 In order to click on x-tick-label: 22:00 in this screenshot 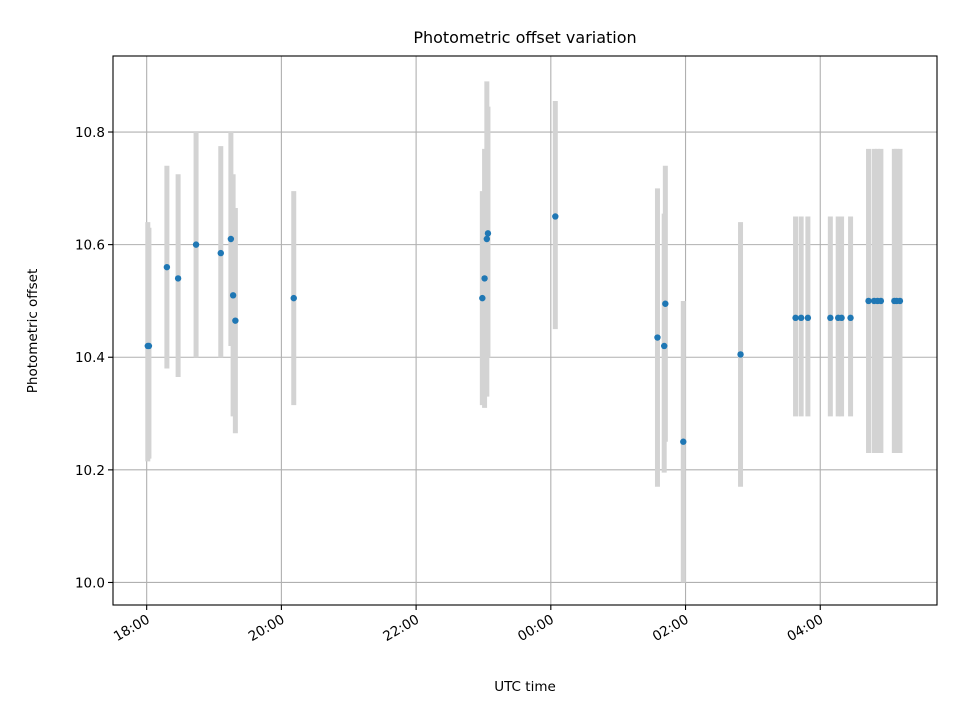, I will do `click(401, 628)`.